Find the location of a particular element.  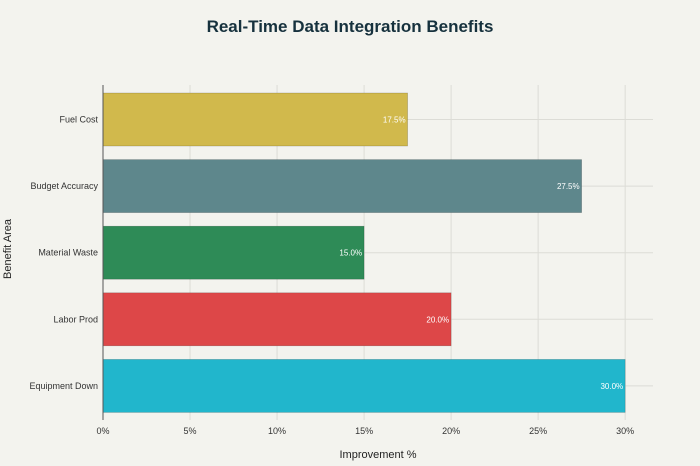

x-tick-label: 30% is located at coordinates (625, 431).